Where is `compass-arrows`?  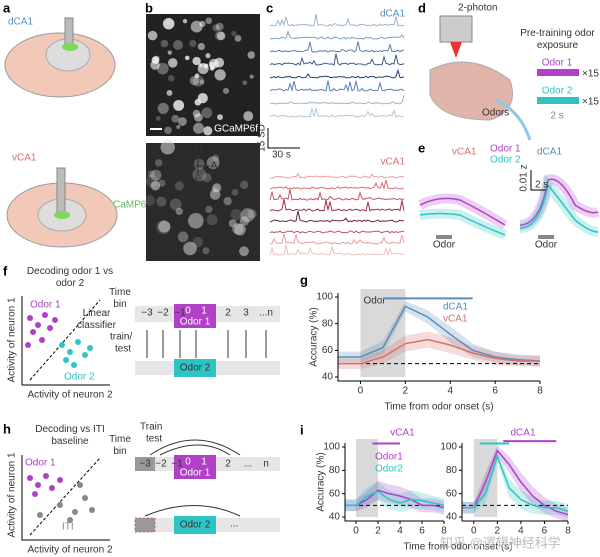 compass-arrows is located at coordinates (198, 166).